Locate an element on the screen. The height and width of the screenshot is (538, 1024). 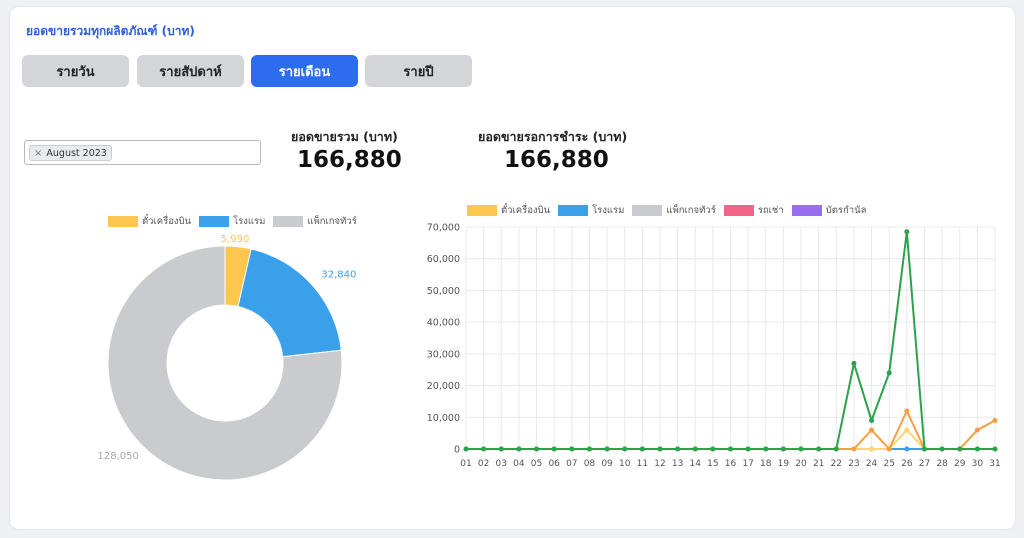
x-tick-label: 10 is located at coordinates (625, 464).